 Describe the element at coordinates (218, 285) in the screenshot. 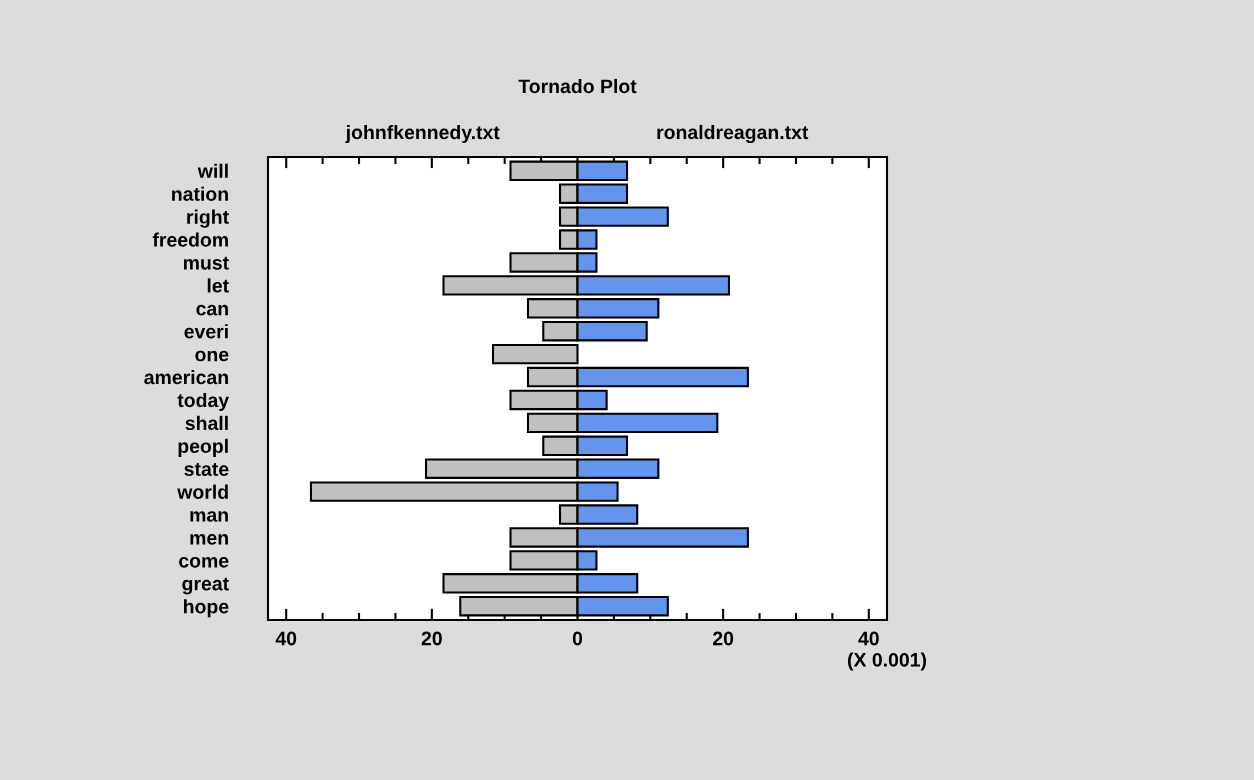

I see `y-tick-label: let` at that location.